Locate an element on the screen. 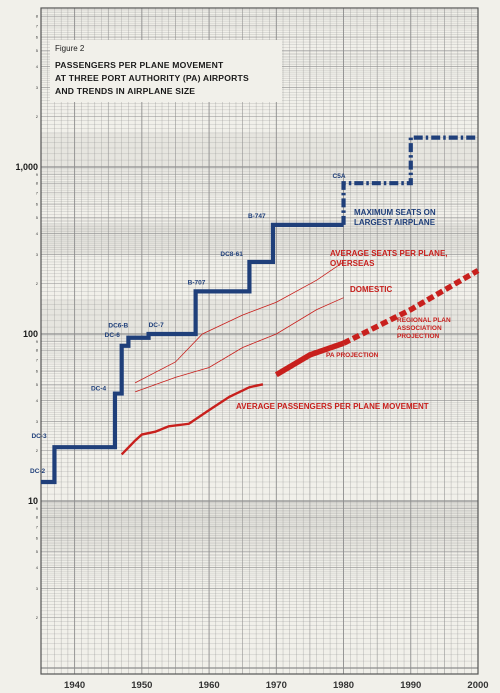 The image size is (500, 693). title-backdrop is located at coordinates (166, 71).